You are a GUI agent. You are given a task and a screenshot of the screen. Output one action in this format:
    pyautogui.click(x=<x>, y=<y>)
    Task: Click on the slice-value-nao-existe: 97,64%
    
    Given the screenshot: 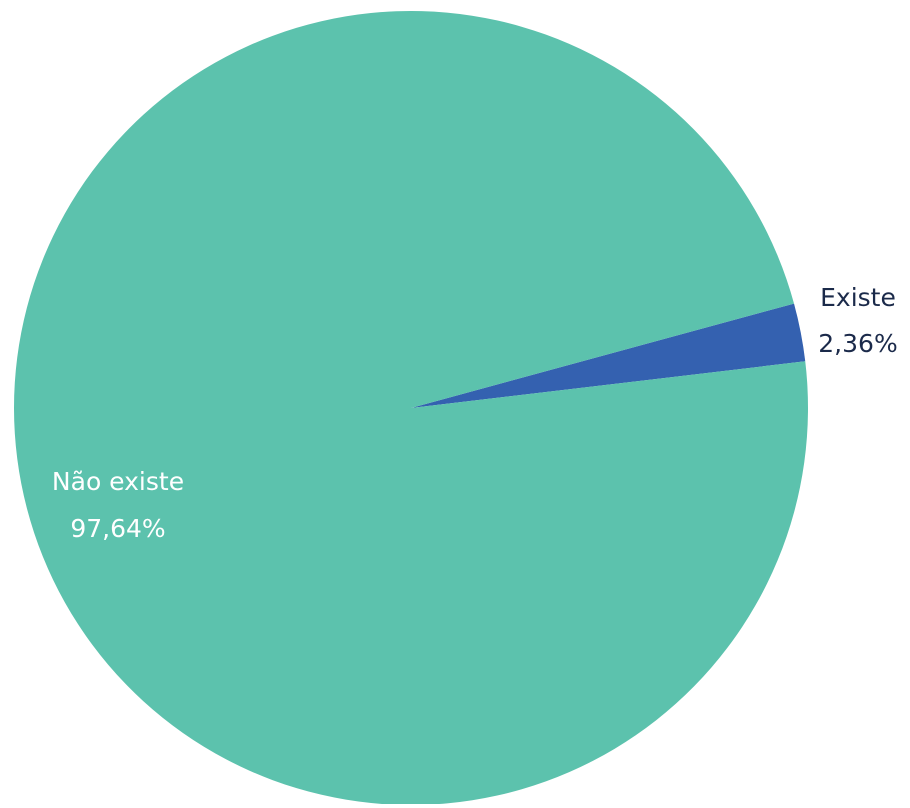 What is the action you would take?
    pyautogui.click(x=117, y=528)
    